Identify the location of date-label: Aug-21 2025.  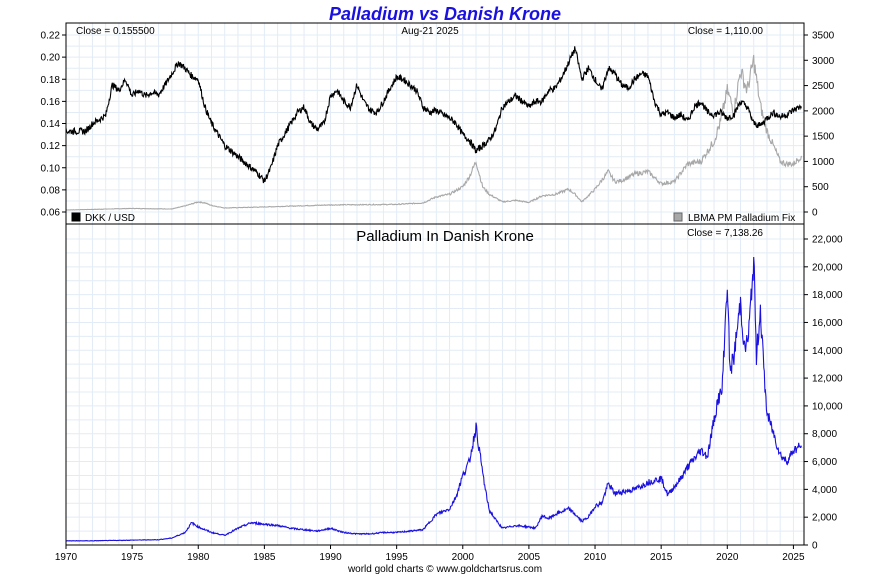
(430, 31).